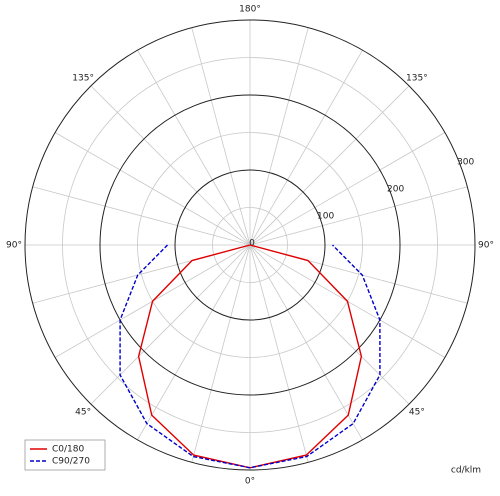 The image size is (500, 496). What do you see at coordinates (466, 471) in the screenshot?
I see `unit-label: cd/klm` at bounding box center [466, 471].